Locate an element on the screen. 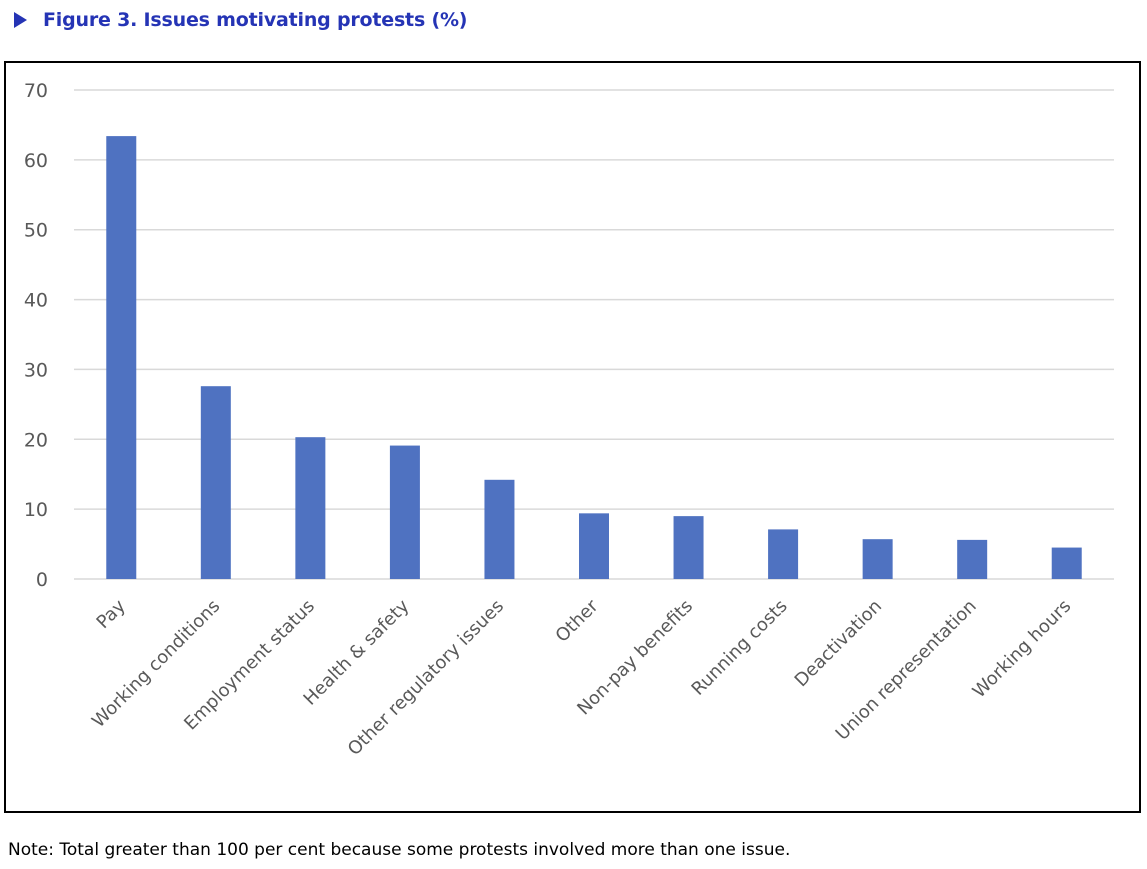 The height and width of the screenshot is (869, 1147). bar-union-representation is located at coordinates (972, 559).